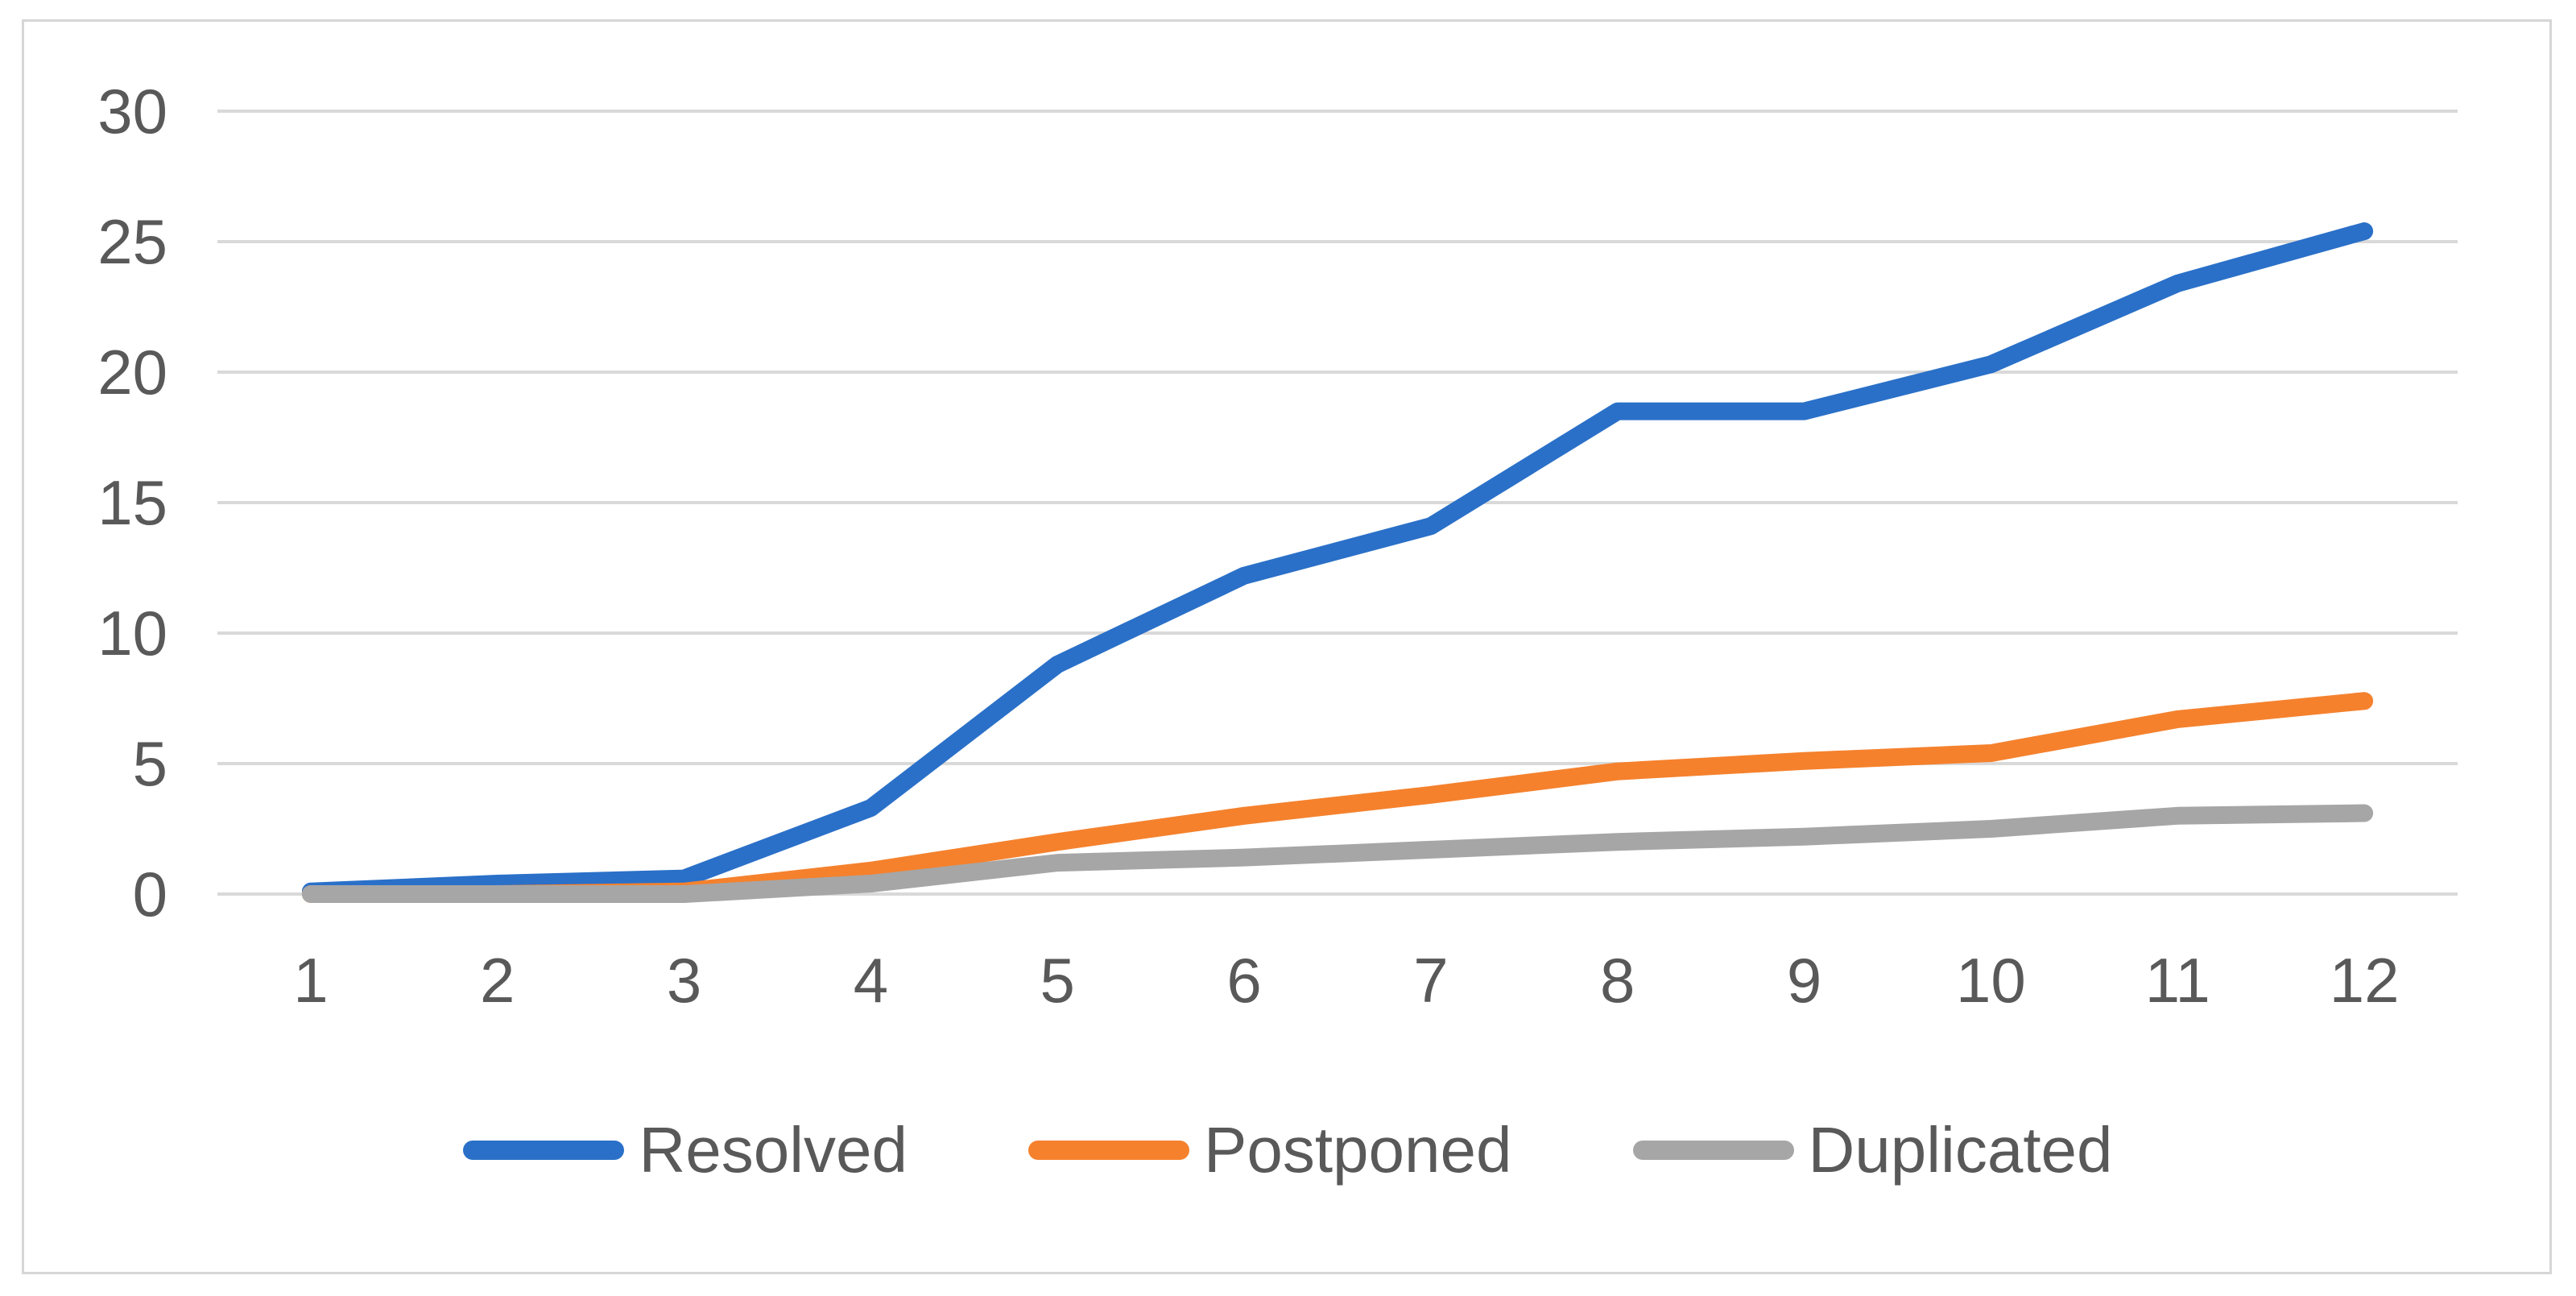 The image size is (2576, 1296). Describe the element at coordinates (684, 980) in the screenshot. I see `x-axis-label-3: 3` at that location.